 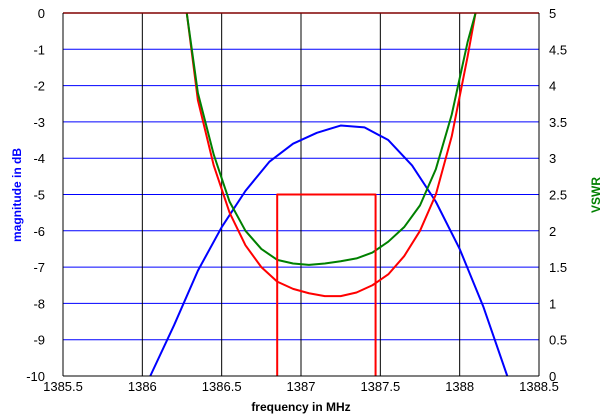 What do you see at coordinates (596, 195) in the screenshot?
I see `y2-axis-label: VSWR` at bounding box center [596, 195].